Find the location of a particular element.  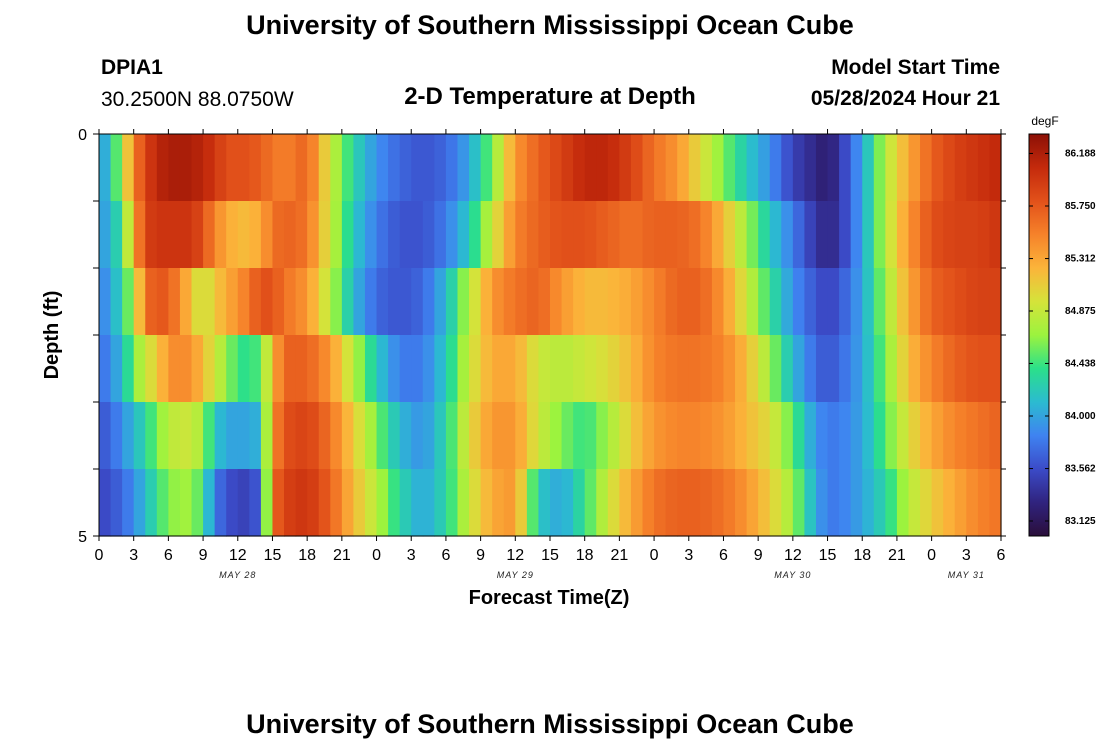

colorbar-tick-label: 86.188 is located at coordinates (1080, 153).